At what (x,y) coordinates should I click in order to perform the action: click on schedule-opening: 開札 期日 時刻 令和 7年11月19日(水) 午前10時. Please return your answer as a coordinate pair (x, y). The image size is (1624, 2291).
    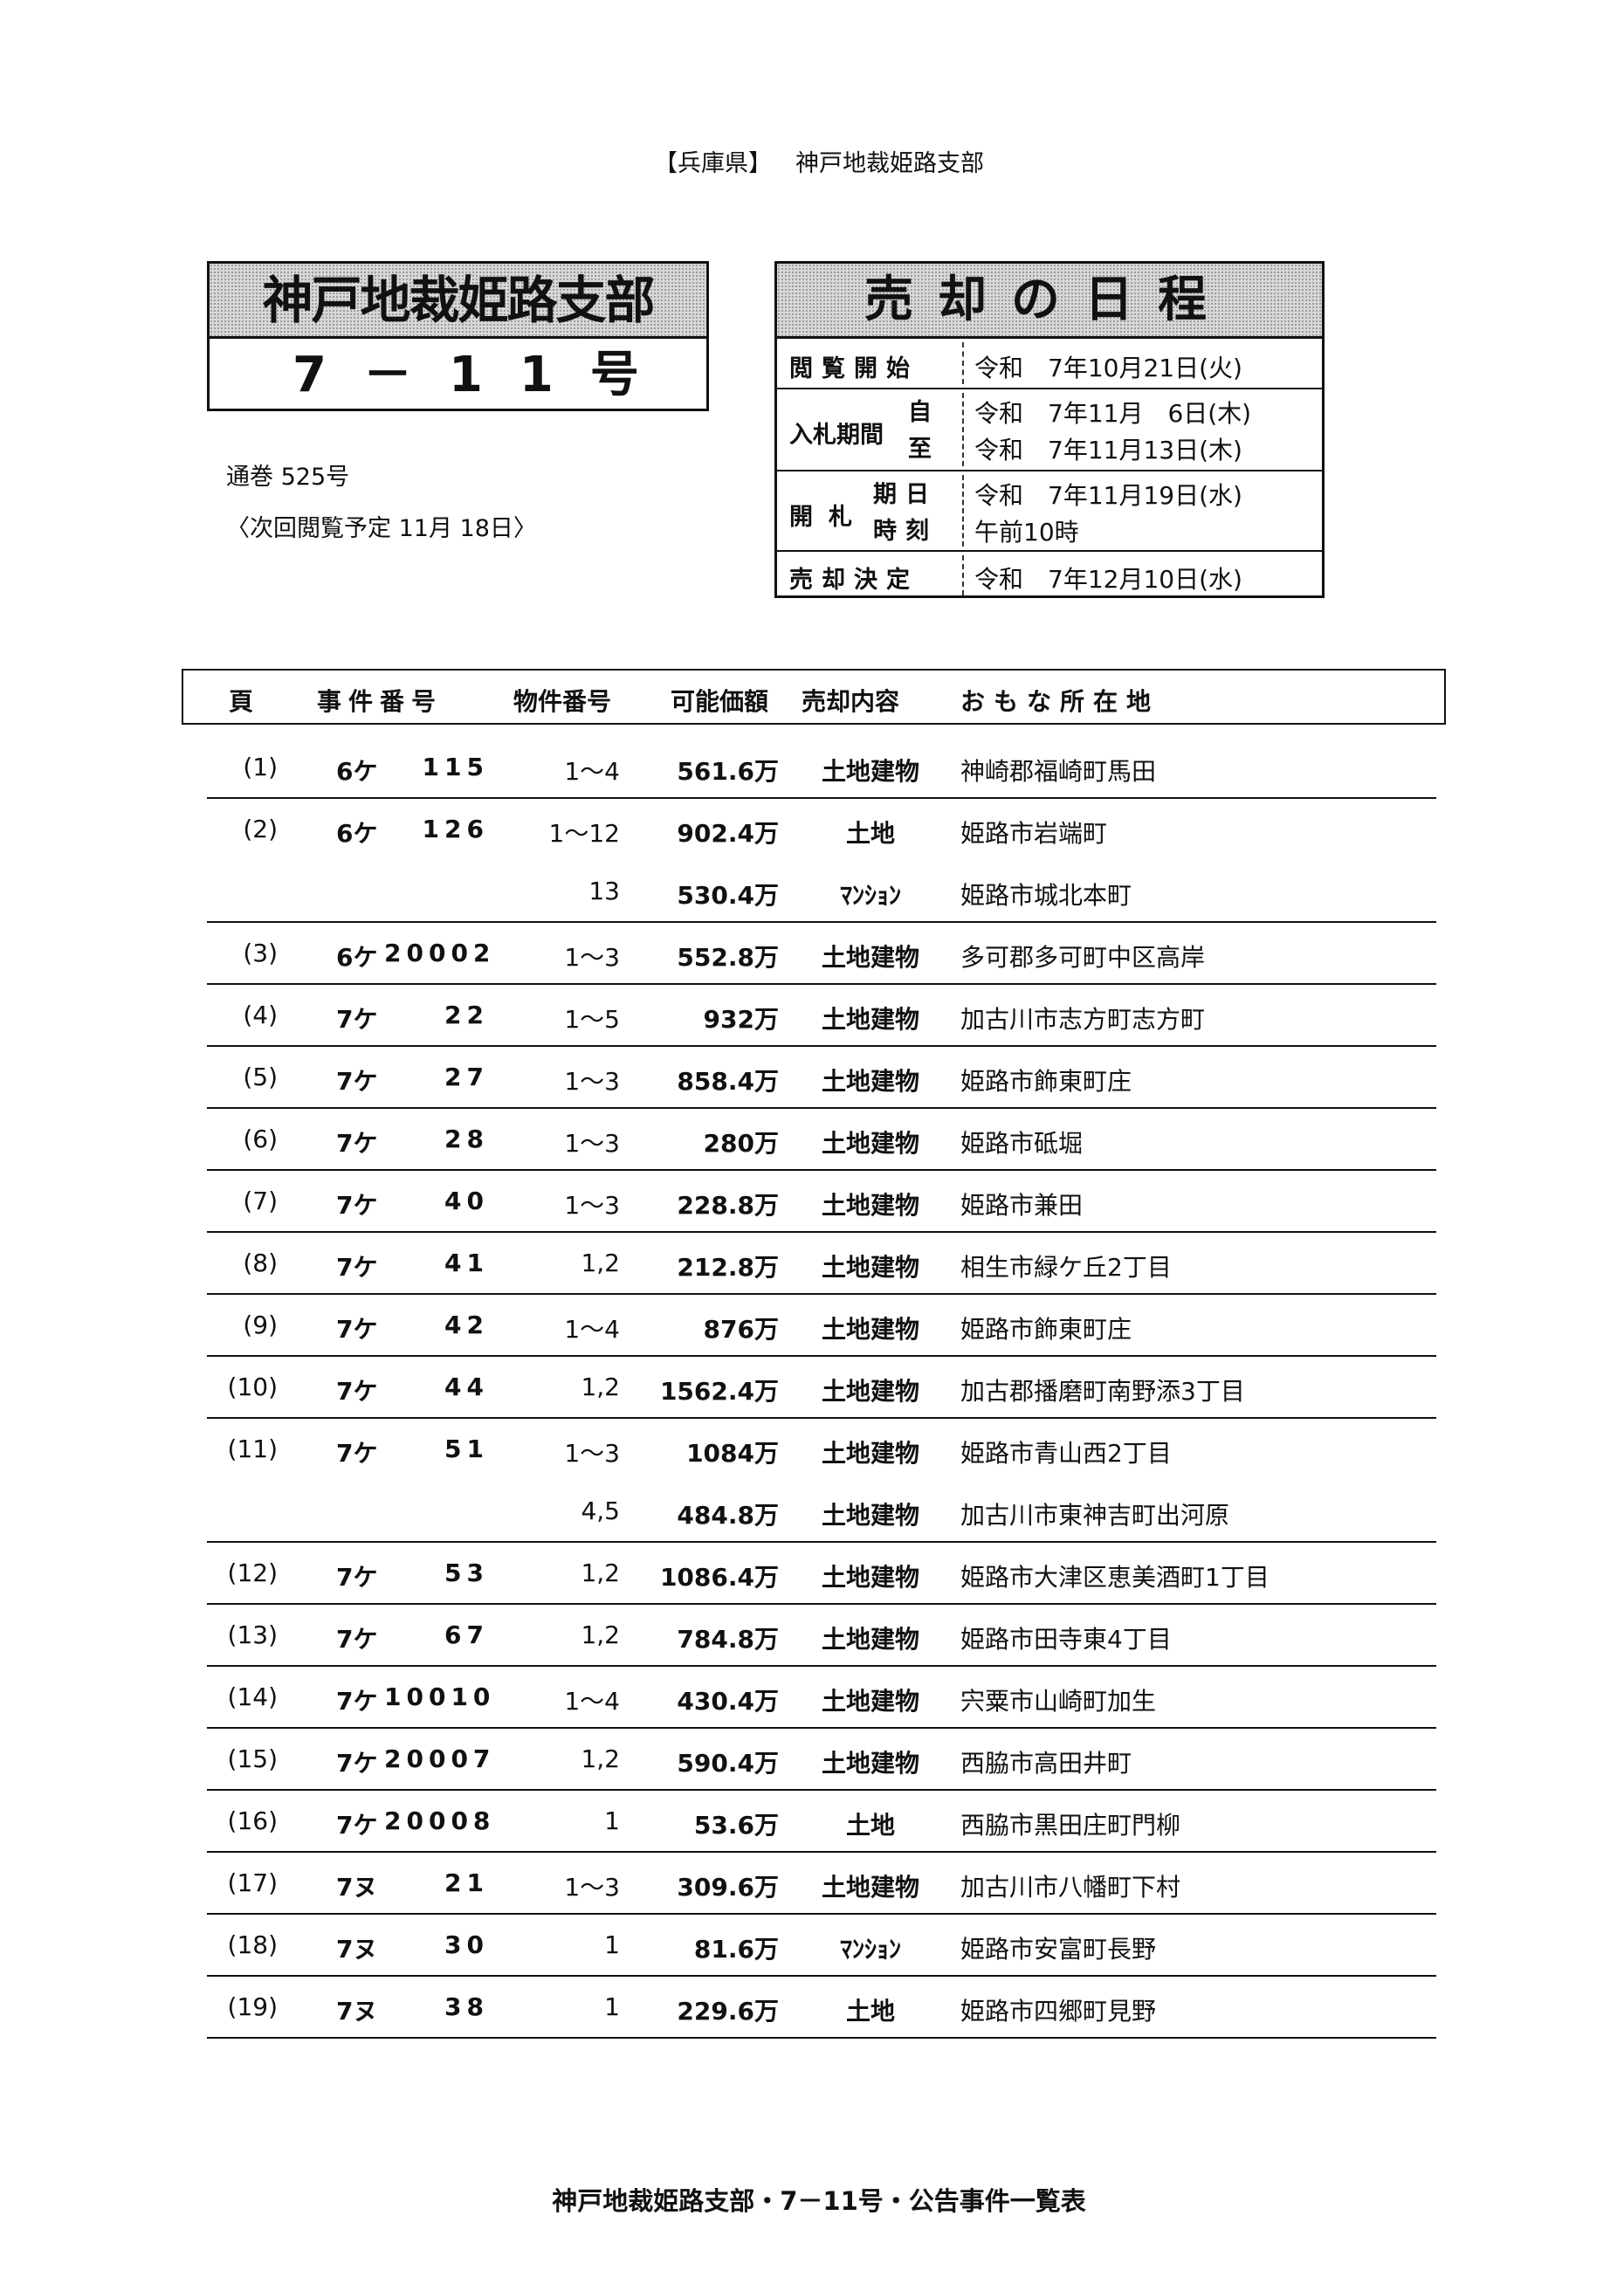
    Looking at the image, I should click on (1049, 511).